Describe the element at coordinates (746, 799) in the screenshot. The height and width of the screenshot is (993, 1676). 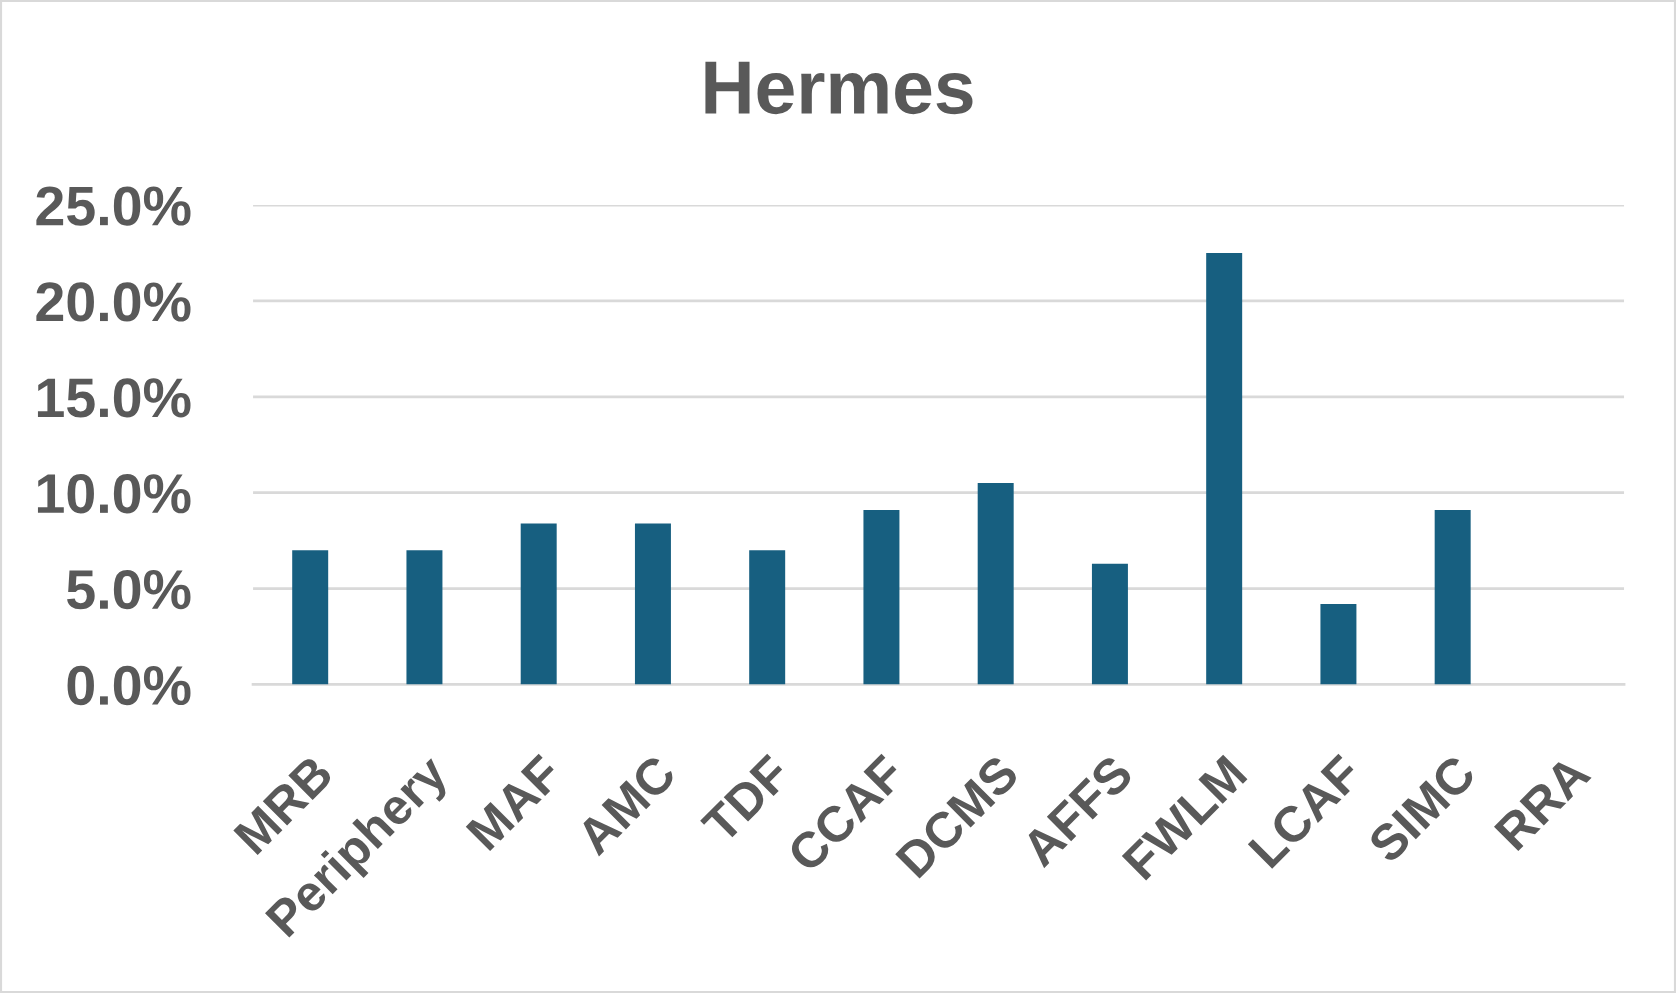
I see `x-tick-label: TDF` at that location.